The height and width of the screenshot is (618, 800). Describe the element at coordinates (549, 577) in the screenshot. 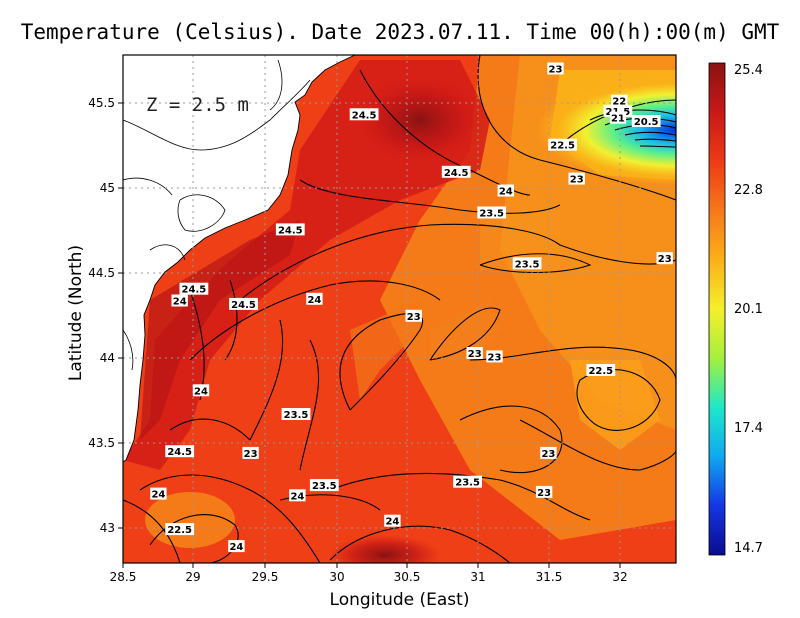

I see `x-tick-label: 31.5` at that location.